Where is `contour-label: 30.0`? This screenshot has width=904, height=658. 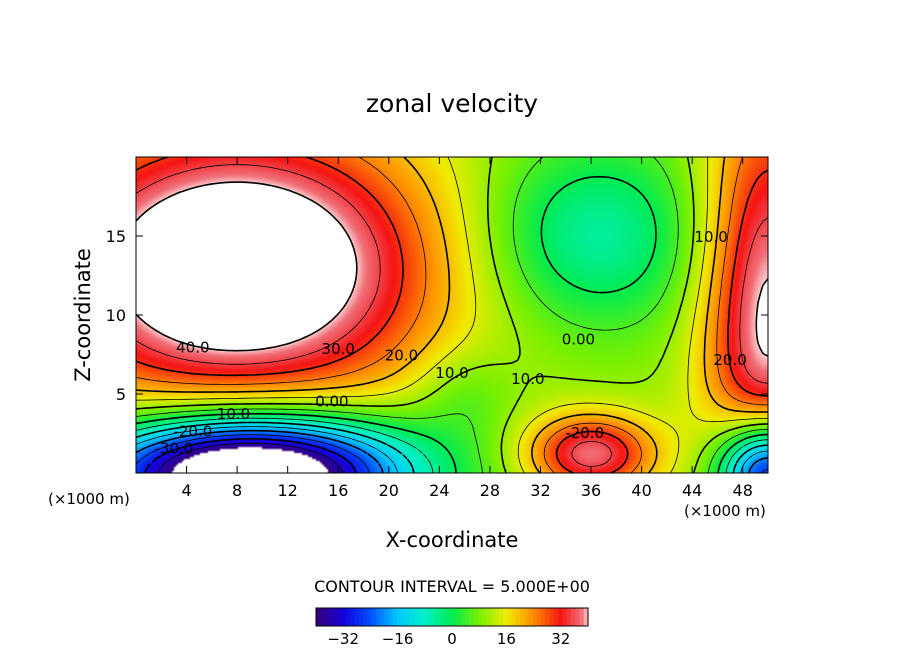
contour-label: 30.0 is located at coordinates (338, 349).